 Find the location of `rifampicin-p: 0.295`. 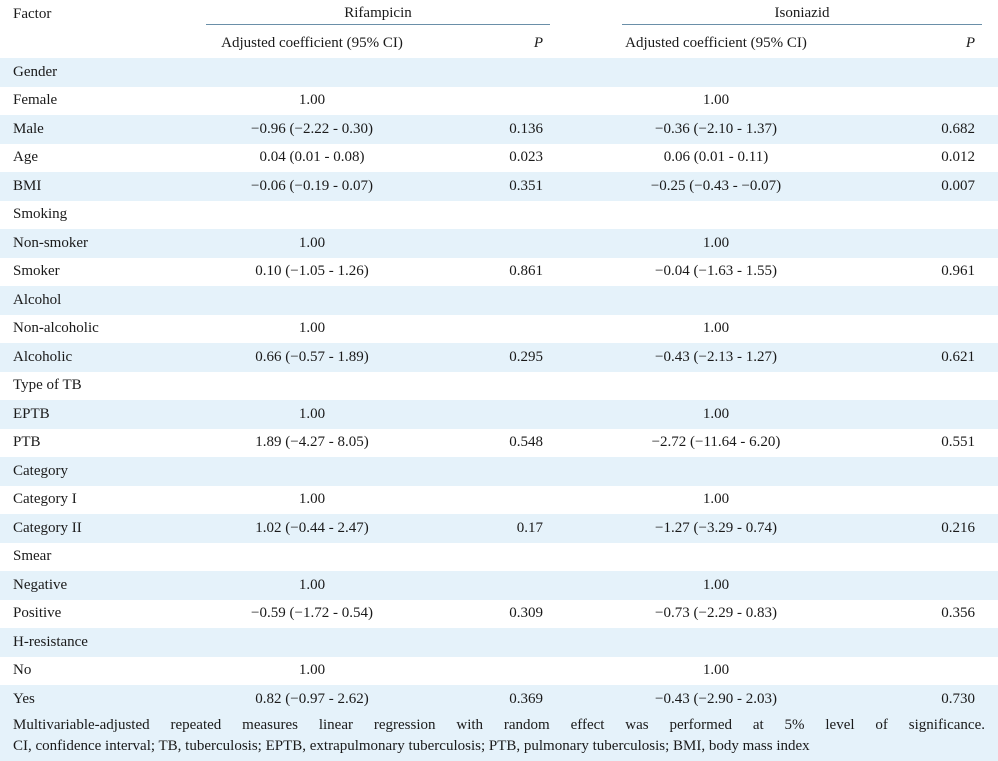

rifampicin-p: 0.295 is located at coordinates (500, 357).